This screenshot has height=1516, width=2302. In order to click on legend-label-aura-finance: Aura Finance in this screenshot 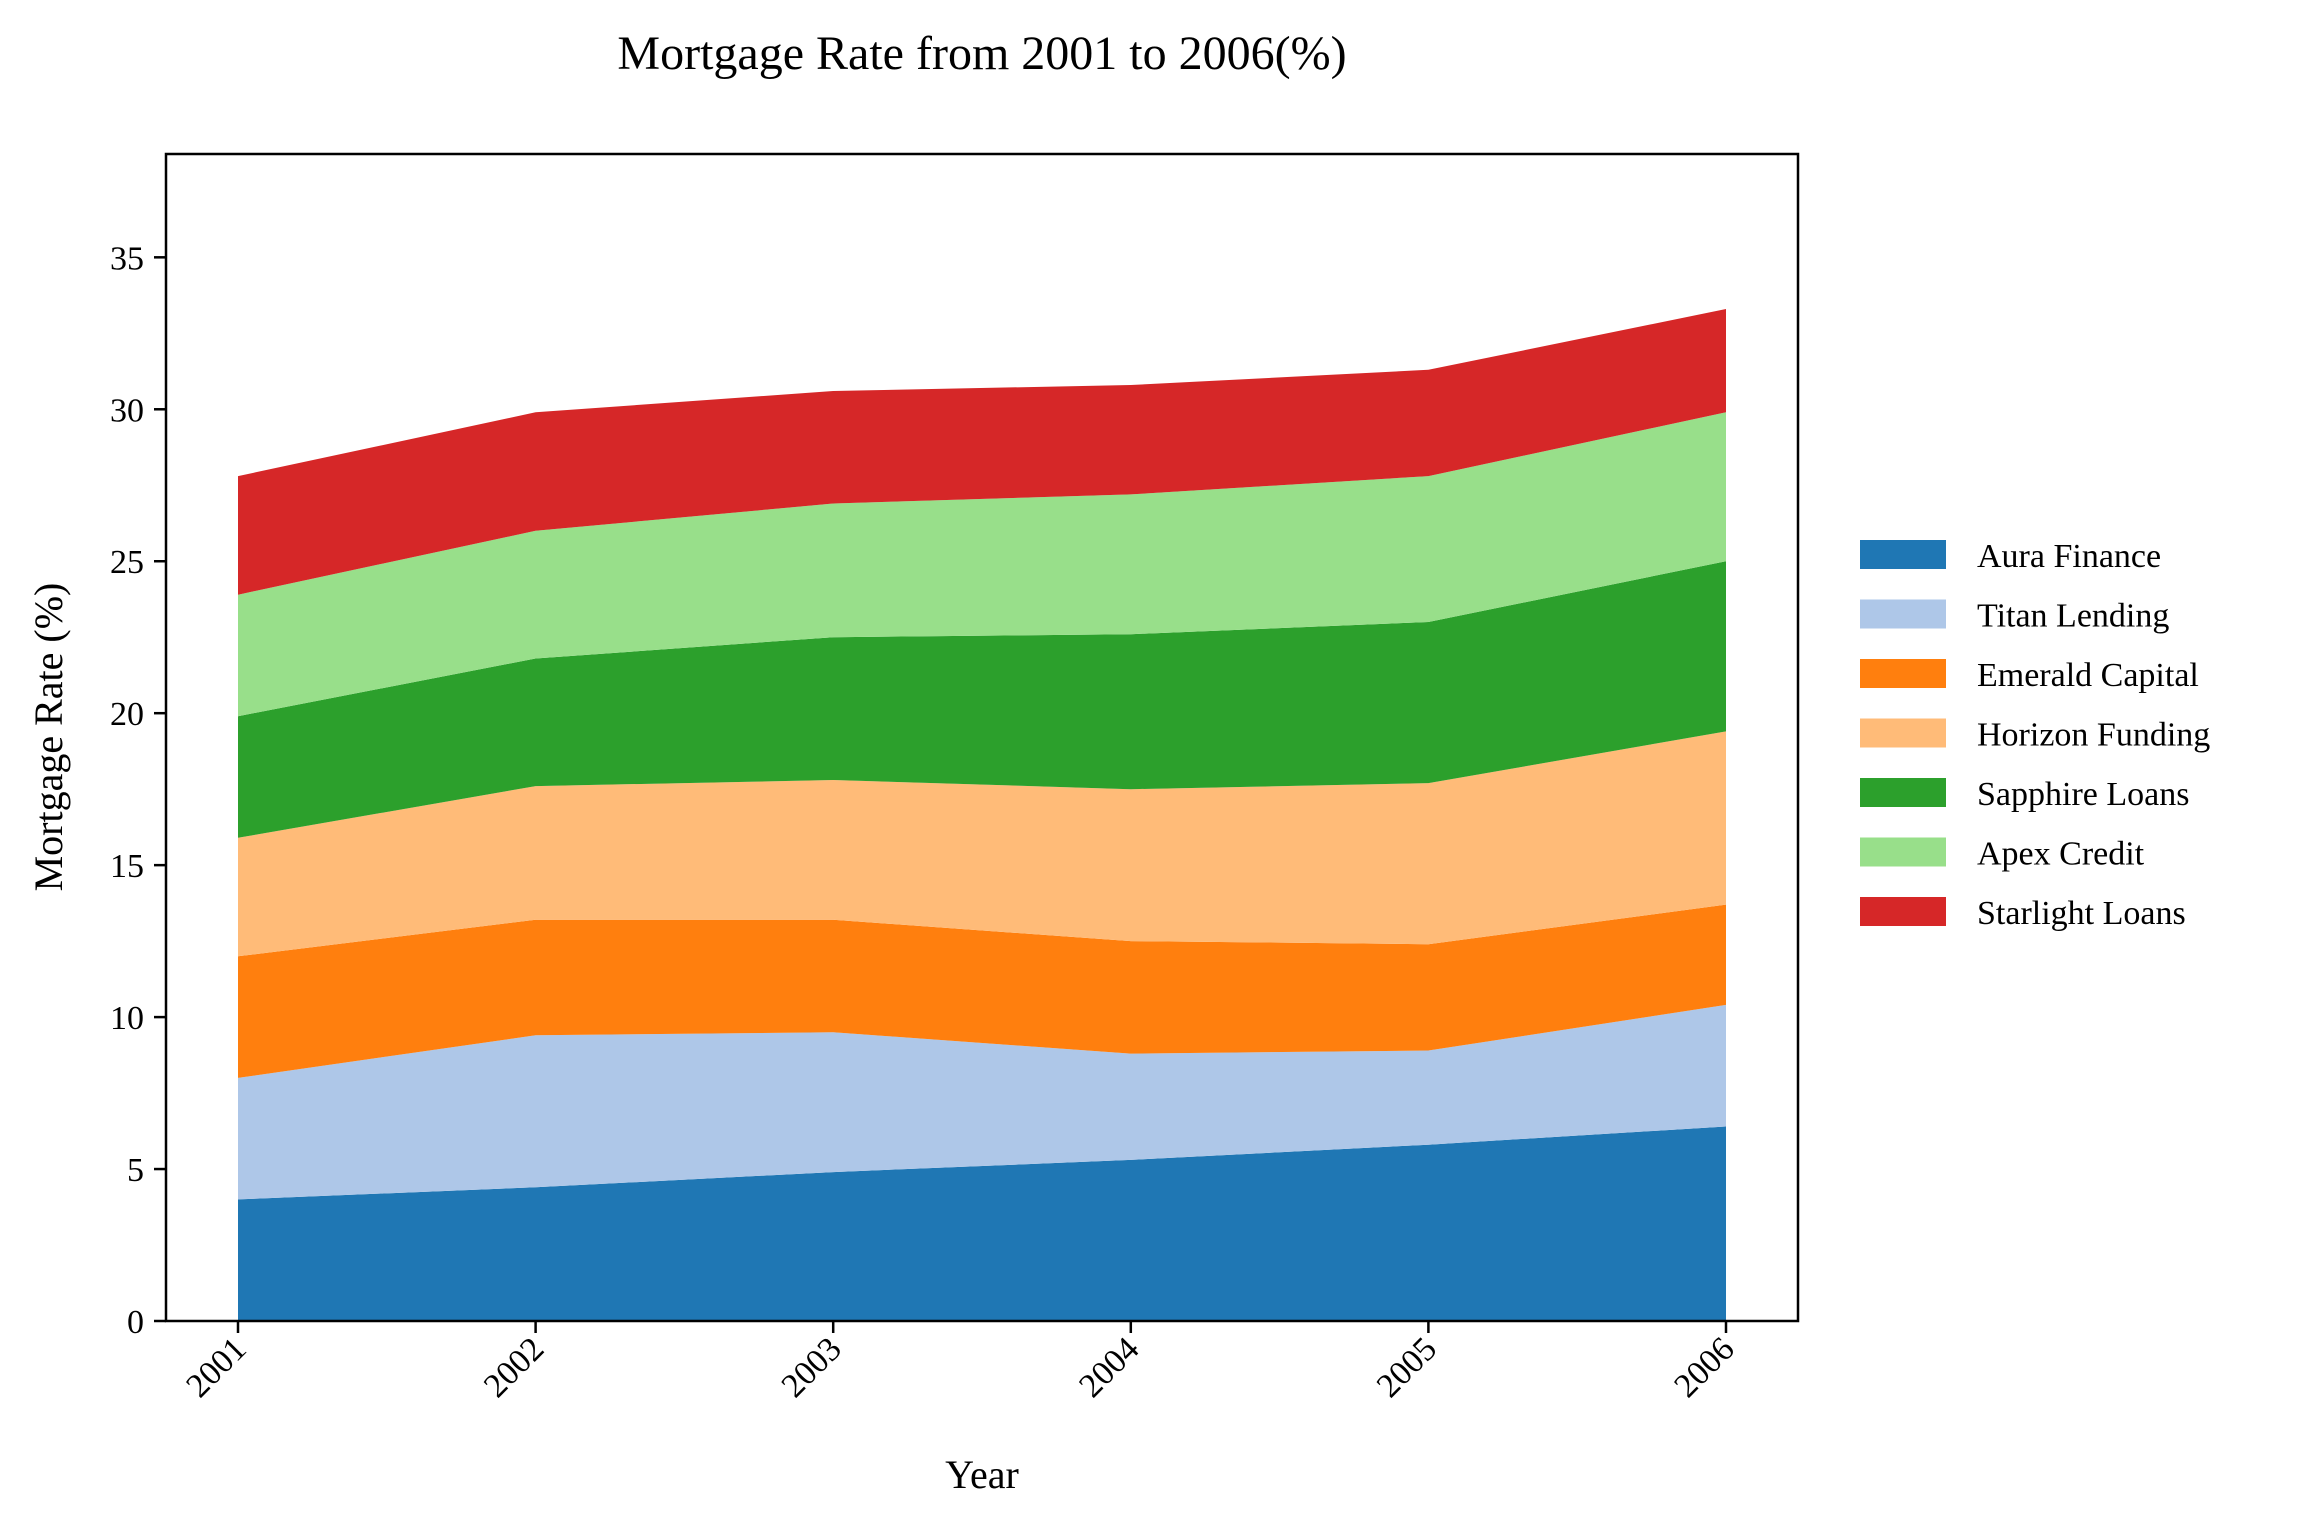, I will do `click(2069, 556)`.